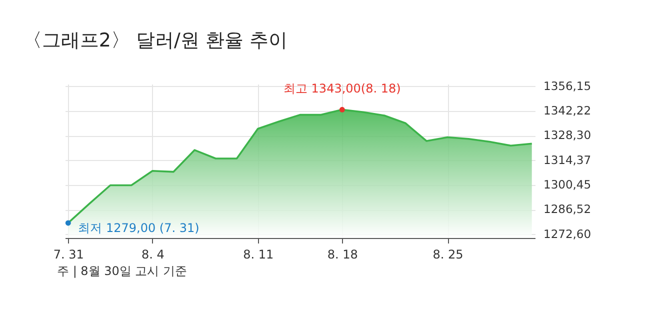 Image resolution: width=650 pixels, height=322 pixels. Describe the element at coordinates (153, 255) in the screenshot. I see `x-tick-label: 8. 4` at that location.